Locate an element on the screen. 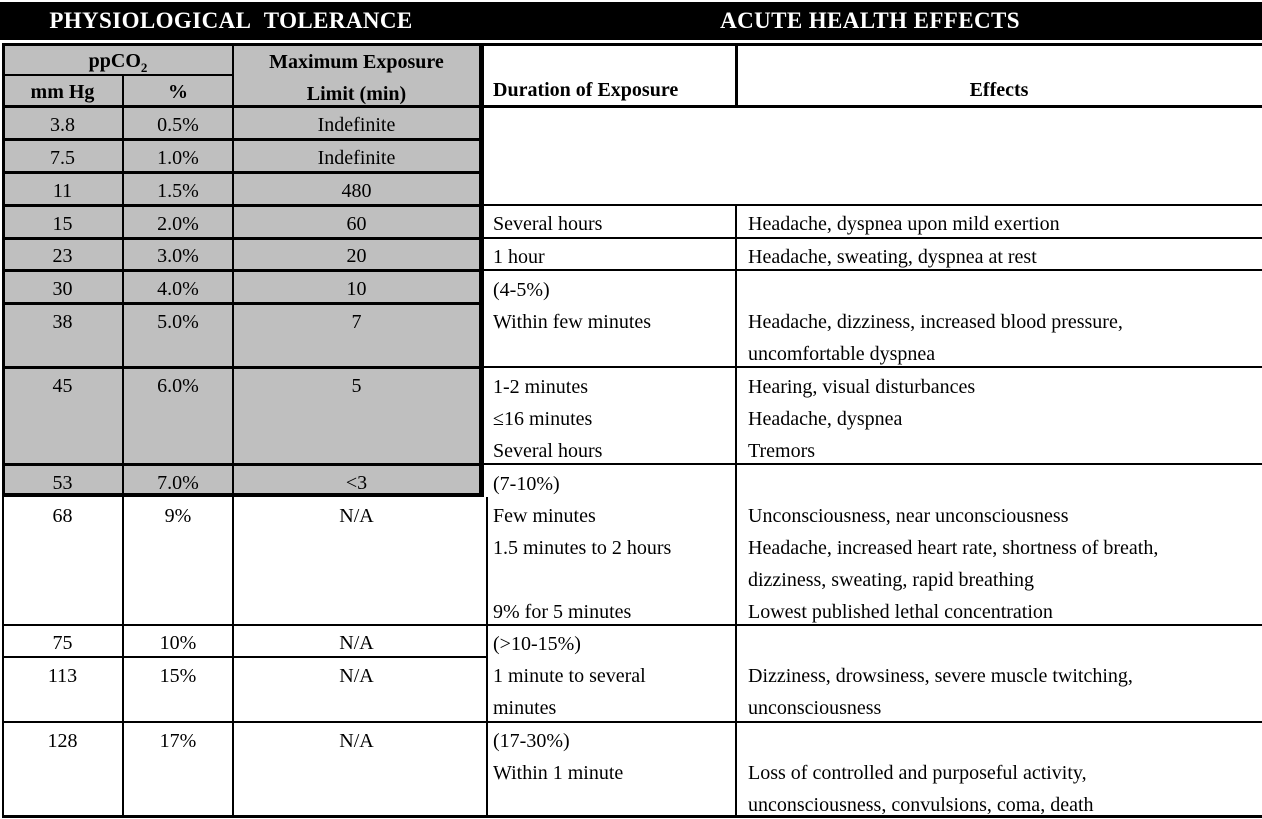  cell-percent: 15% is located at coordinates (178, 676).